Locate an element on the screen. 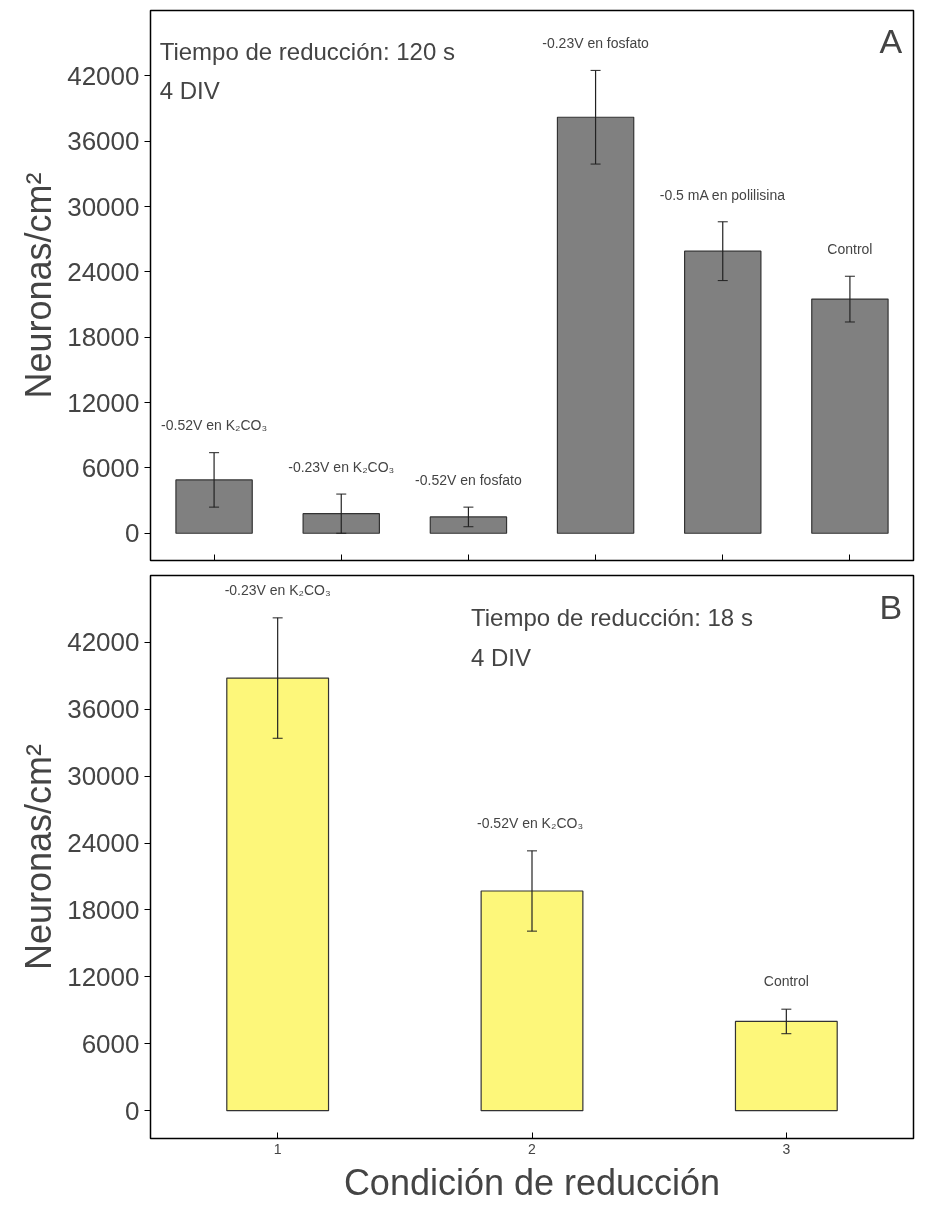 Image resolution: width=929 pixels, height=1207 pixels. x-axis-title: Condición de reducción is located at coordinates (532, 1182).